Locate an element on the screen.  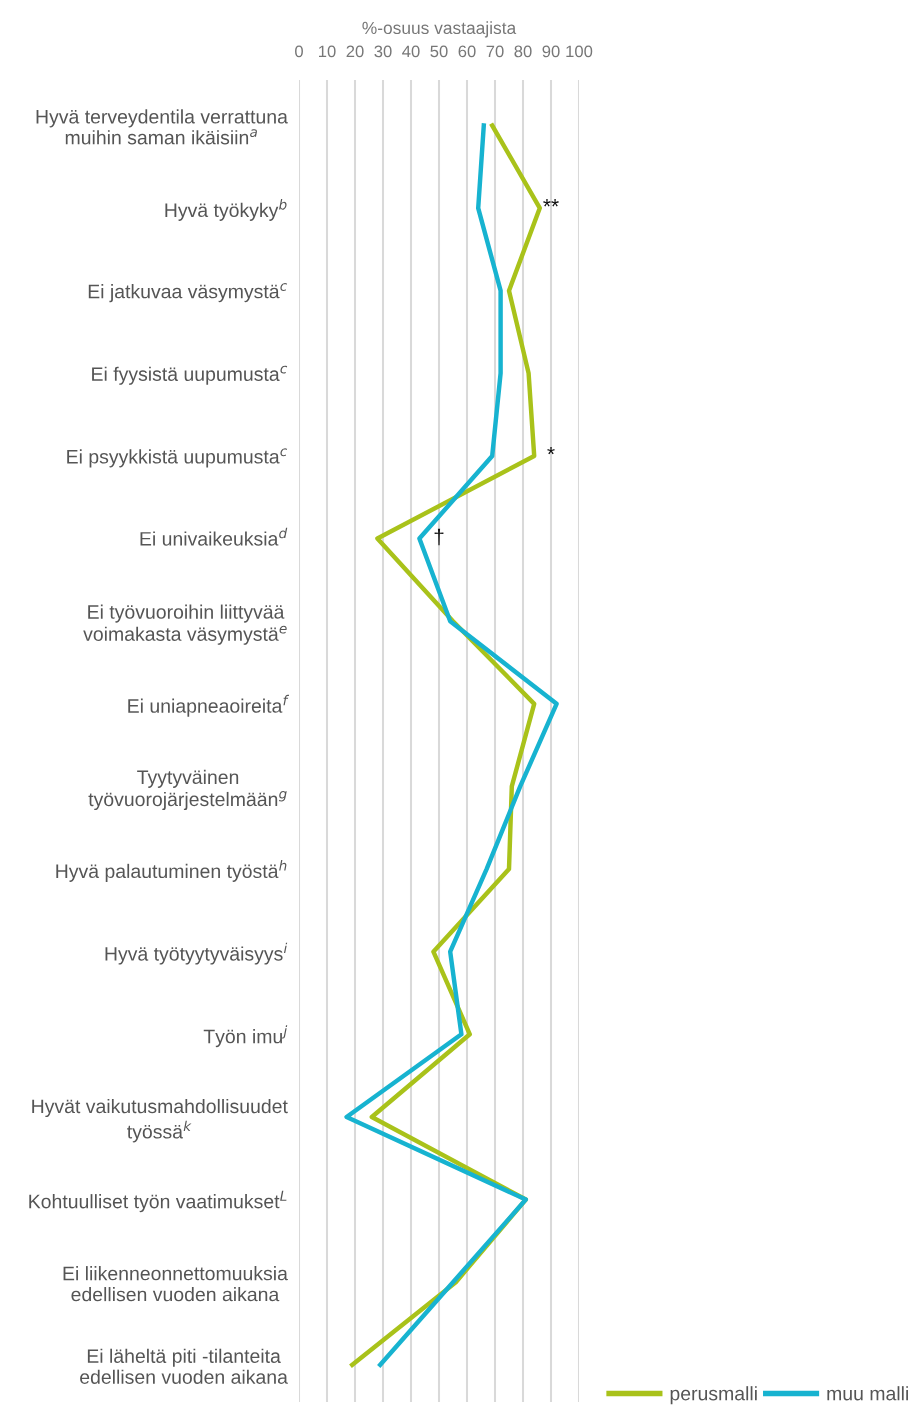
y-tick-label: Ei jatkuvaa väsymystä$^{c}$ is located at coordinates (188, 293).